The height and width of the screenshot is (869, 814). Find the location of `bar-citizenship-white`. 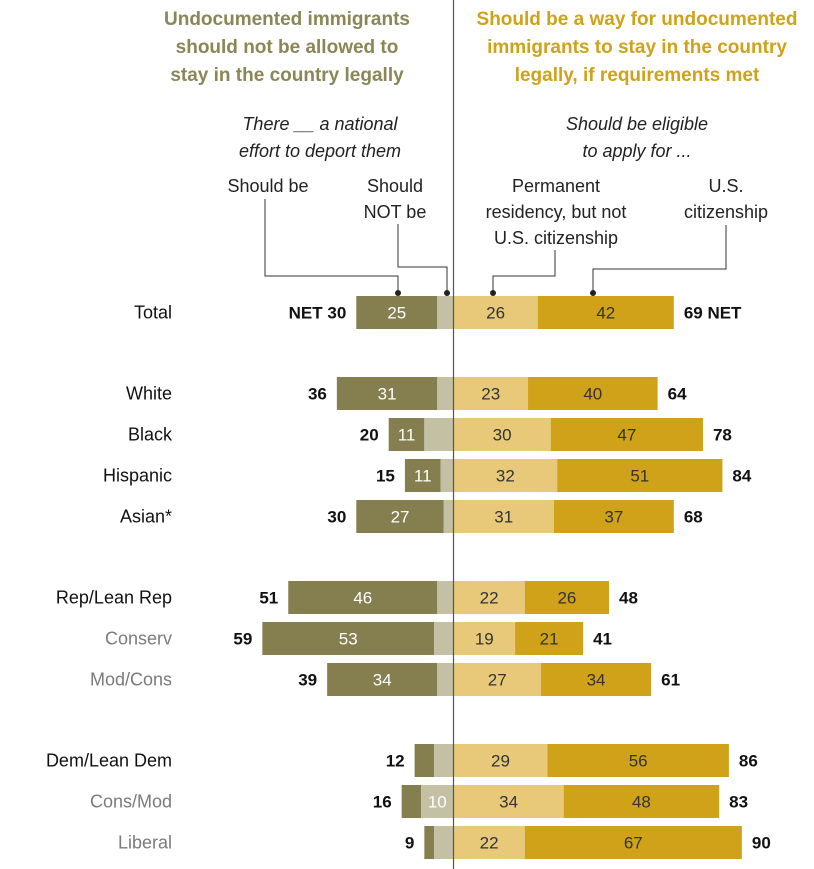

bar-citizenship-white is located at coordinates (593, 393).